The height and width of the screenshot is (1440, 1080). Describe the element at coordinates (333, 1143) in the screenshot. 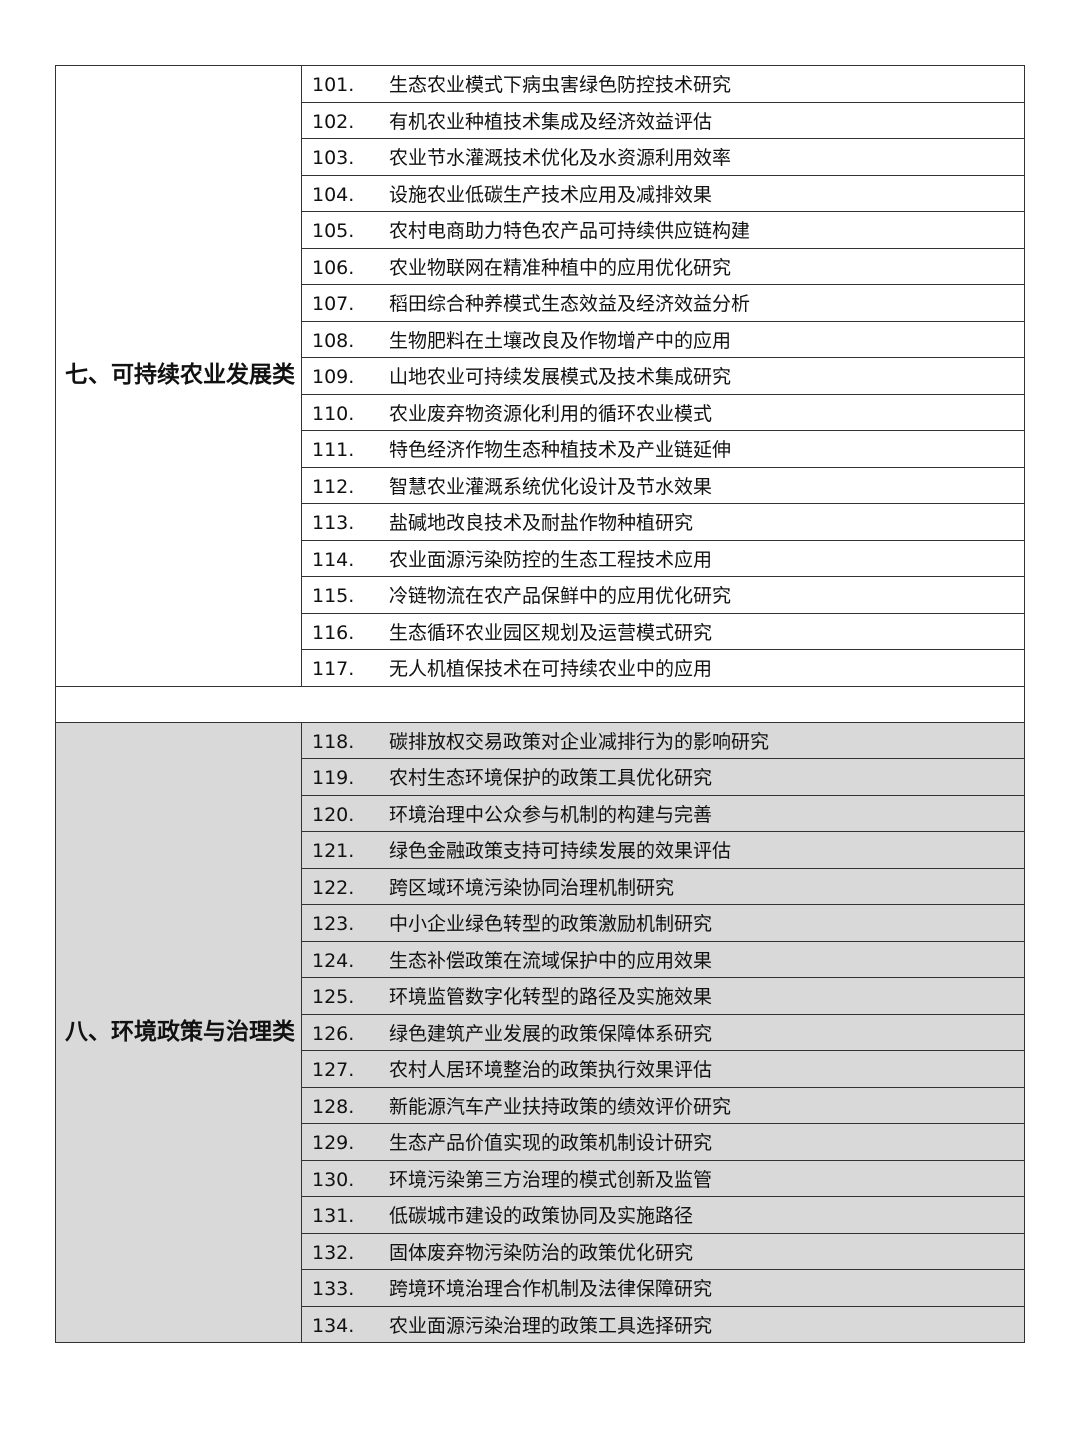

I see `topic-number: 129.` at that location.